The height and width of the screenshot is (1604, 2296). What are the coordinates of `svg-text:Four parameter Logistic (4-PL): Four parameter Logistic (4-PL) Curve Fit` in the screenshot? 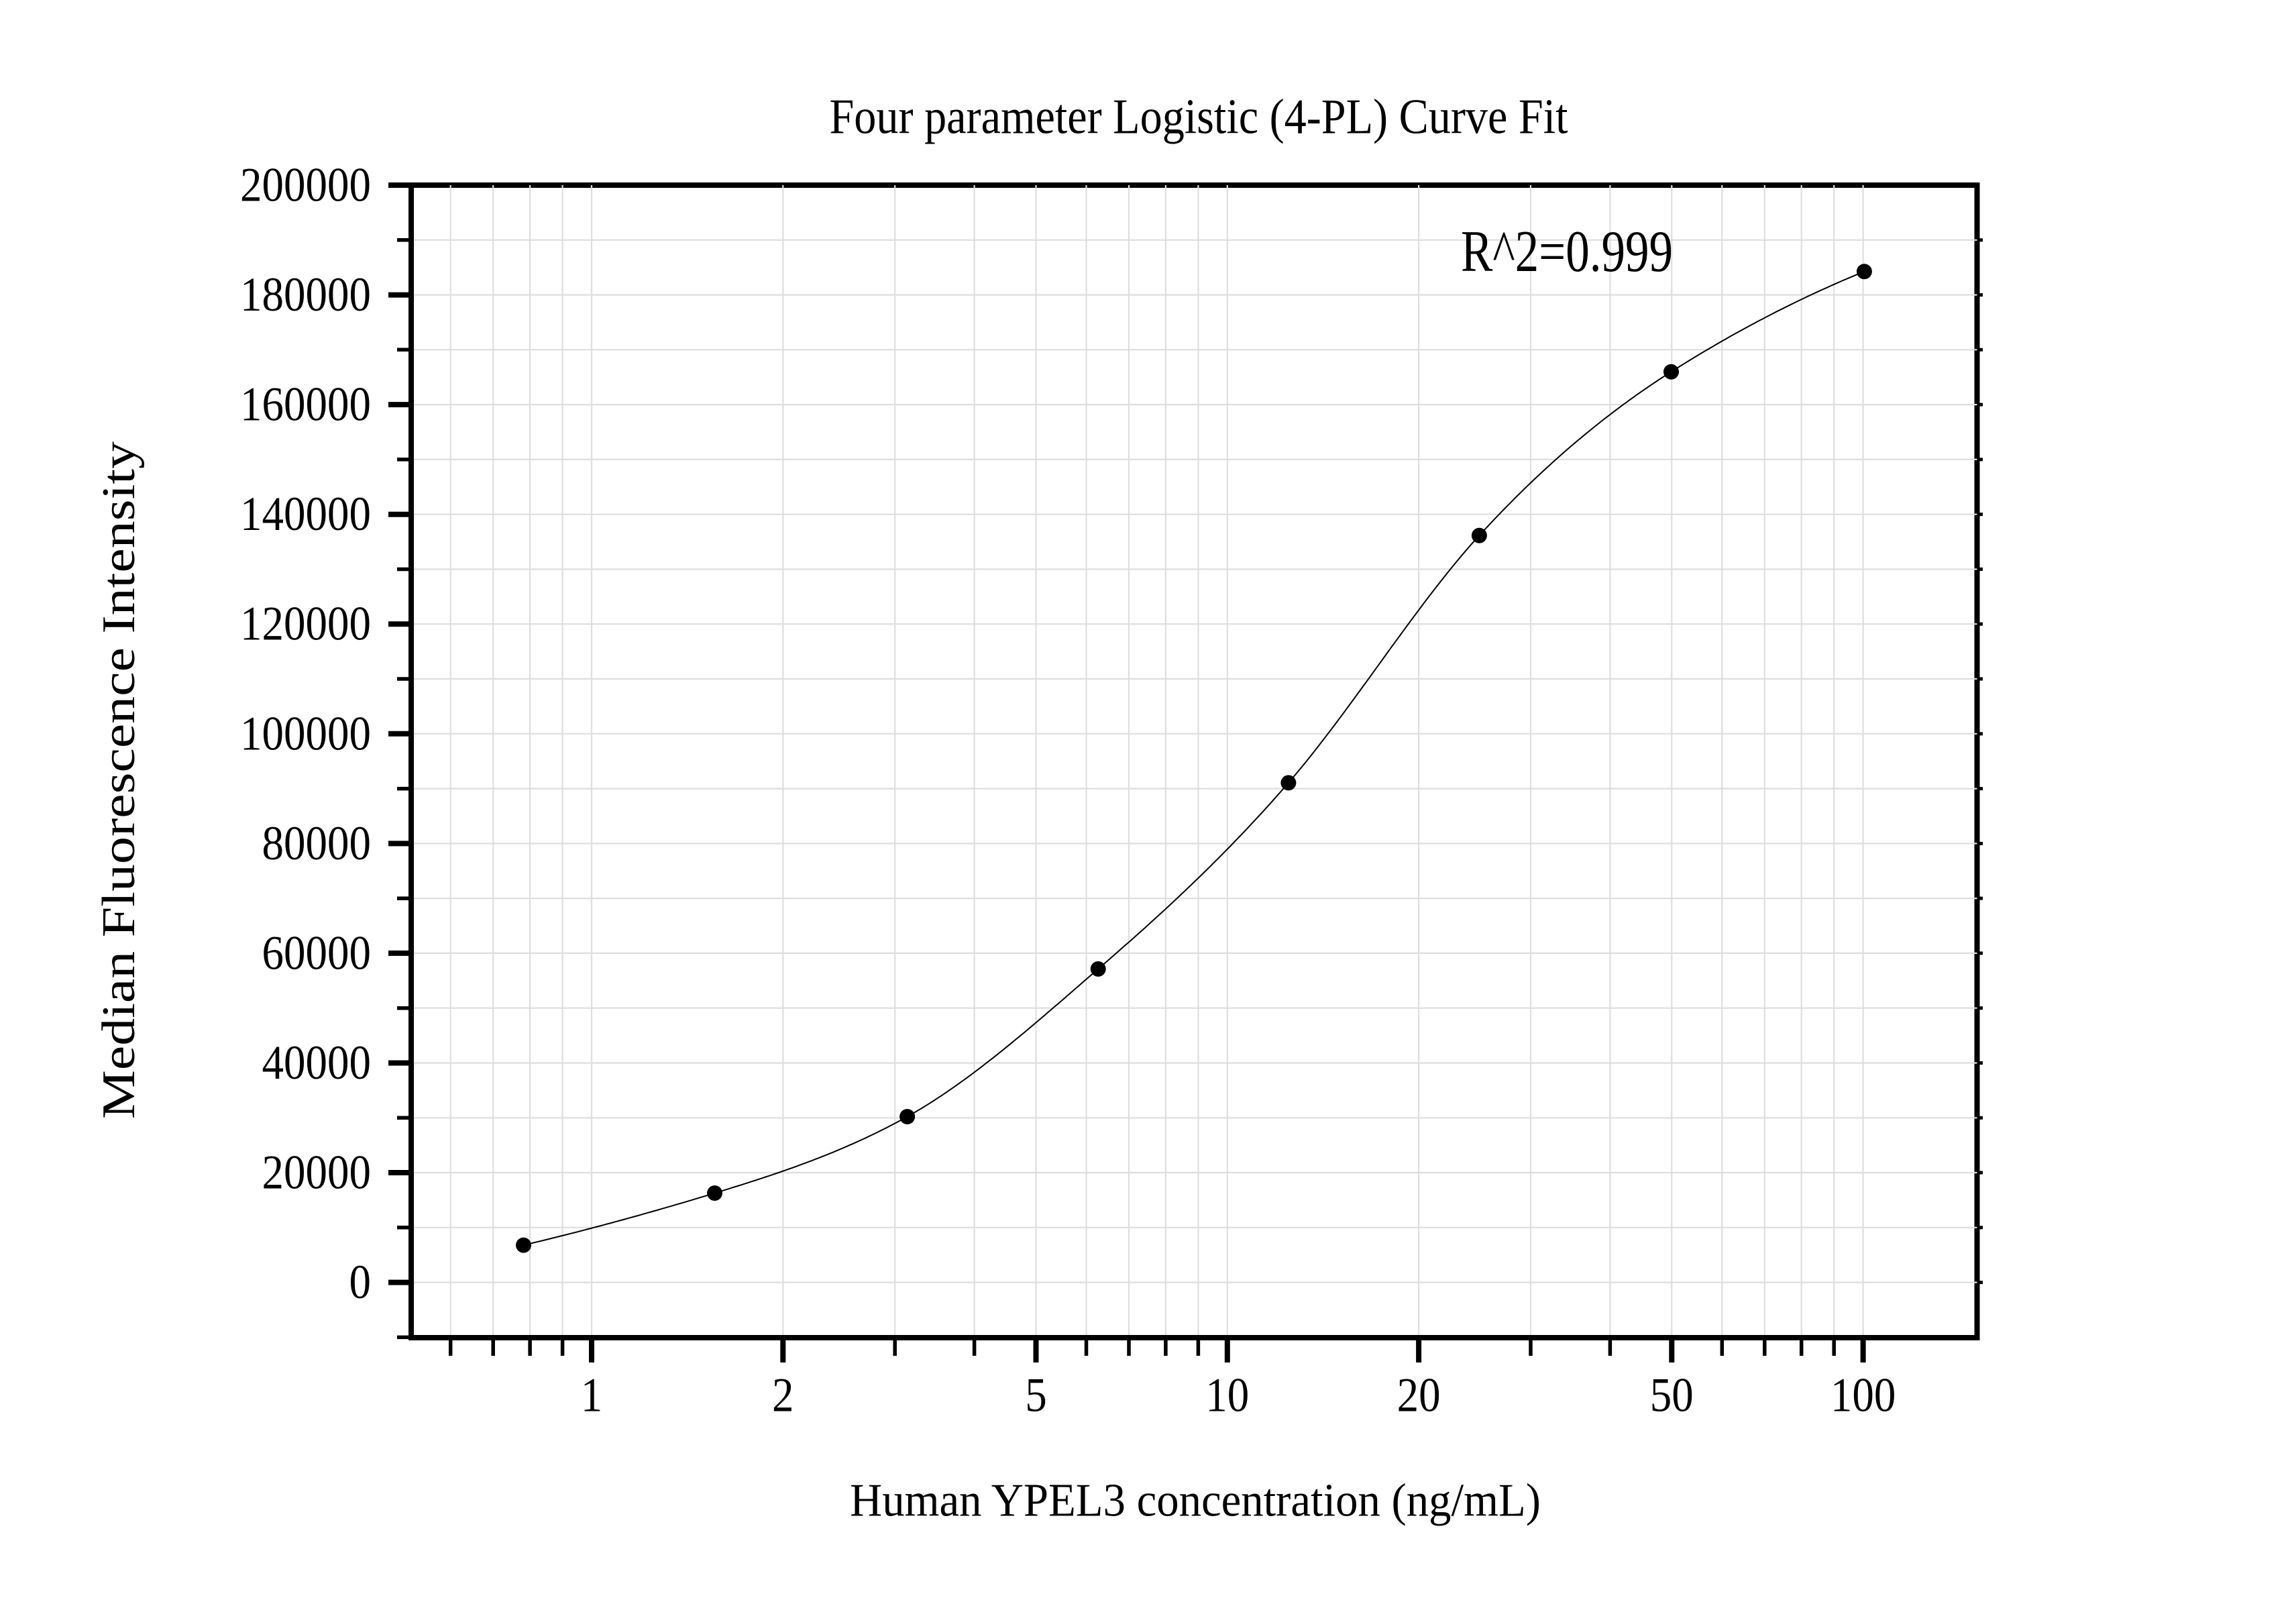 It's located at (1199, 117).